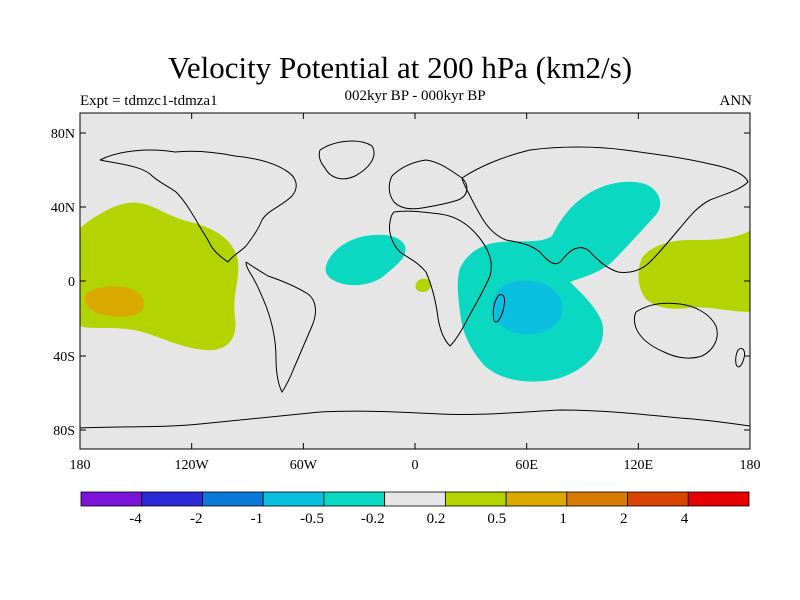  I want to click on lon-tick-label: 120E, so click(639, 465).